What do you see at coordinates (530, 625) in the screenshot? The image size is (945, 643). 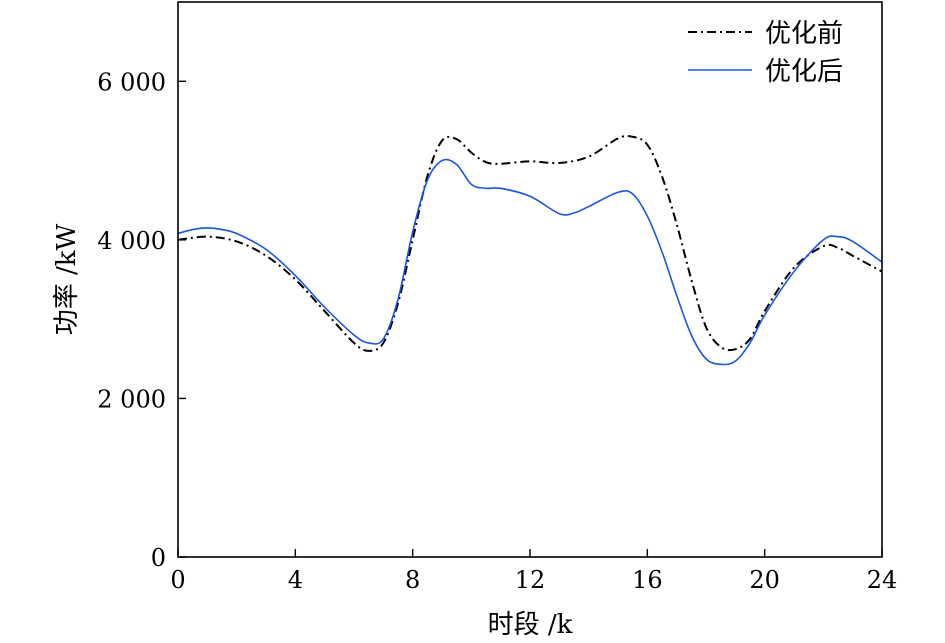 I see `x-axis-title: 时段 /k` at bounding box center [530, 625].